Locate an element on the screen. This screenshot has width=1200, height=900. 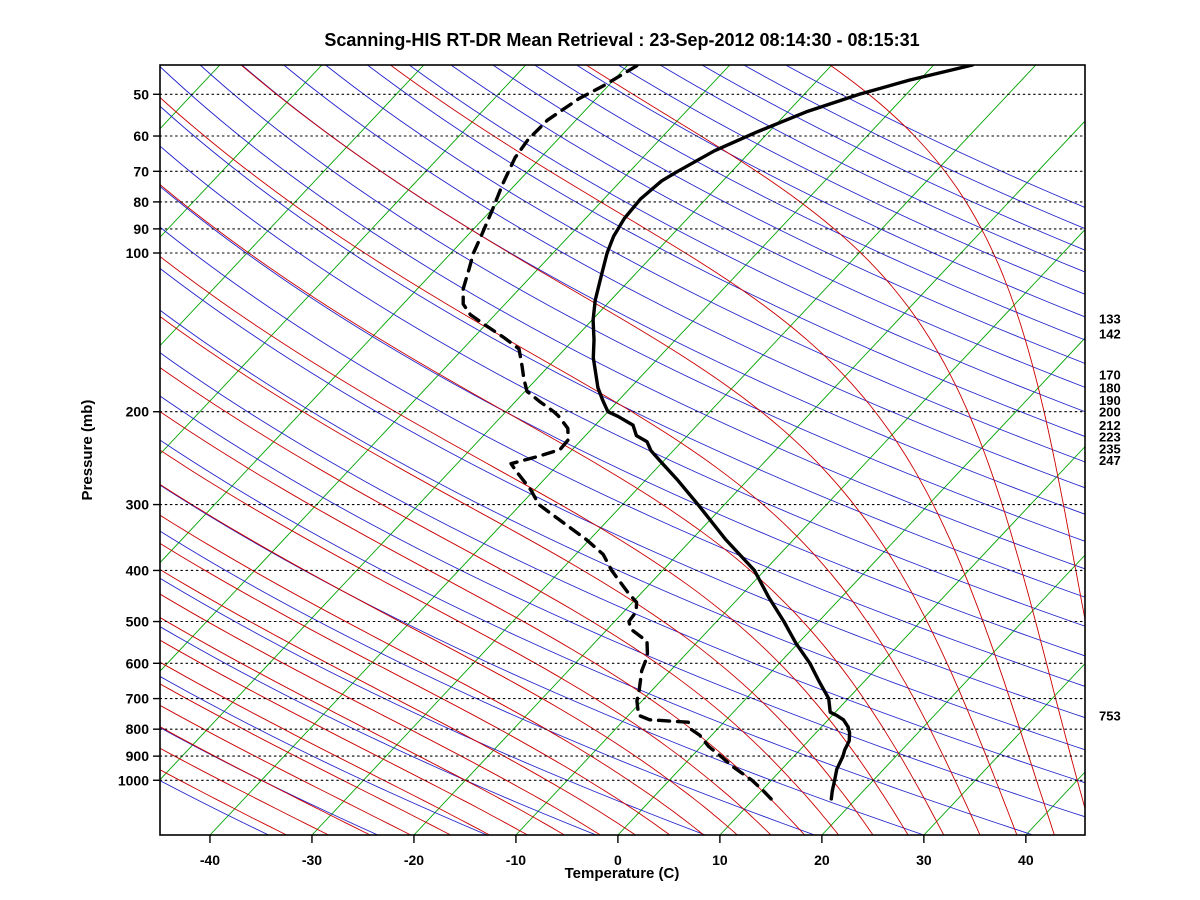
pressure-tick-label: 200 is located at coordinates (138, 412).